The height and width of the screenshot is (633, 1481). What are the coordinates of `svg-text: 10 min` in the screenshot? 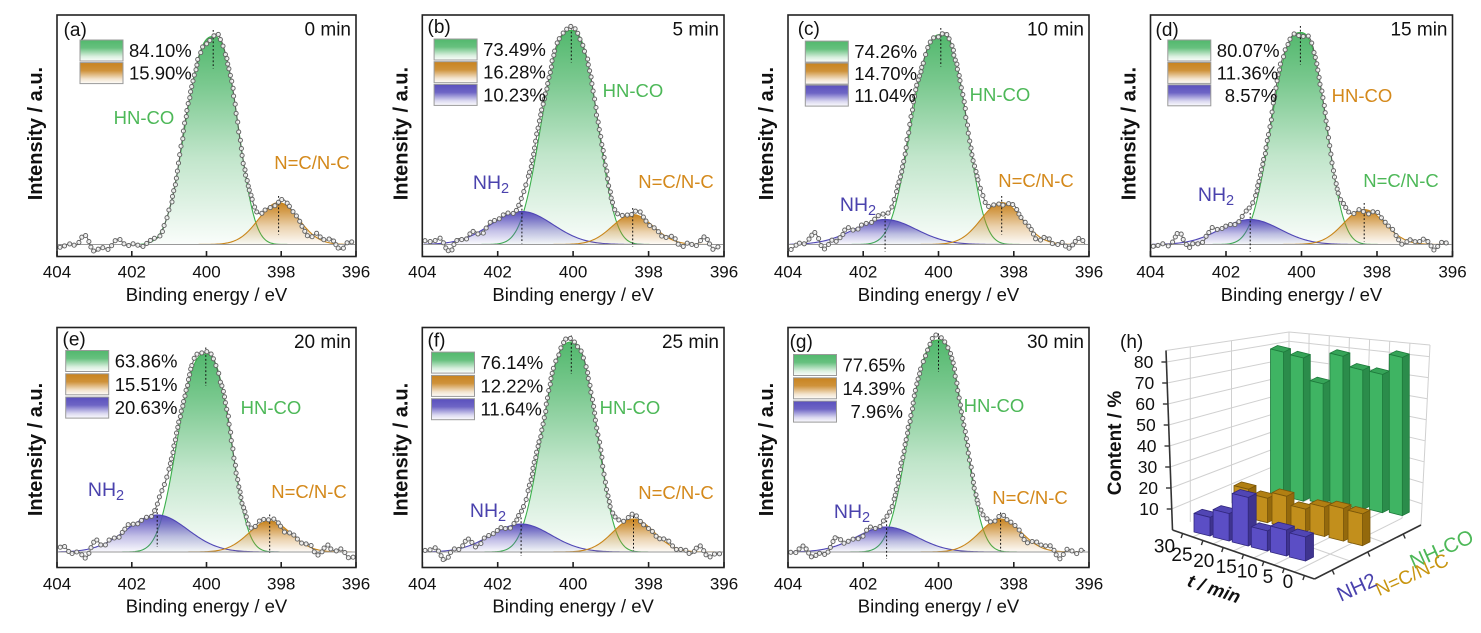 It's located at (1055, 30).